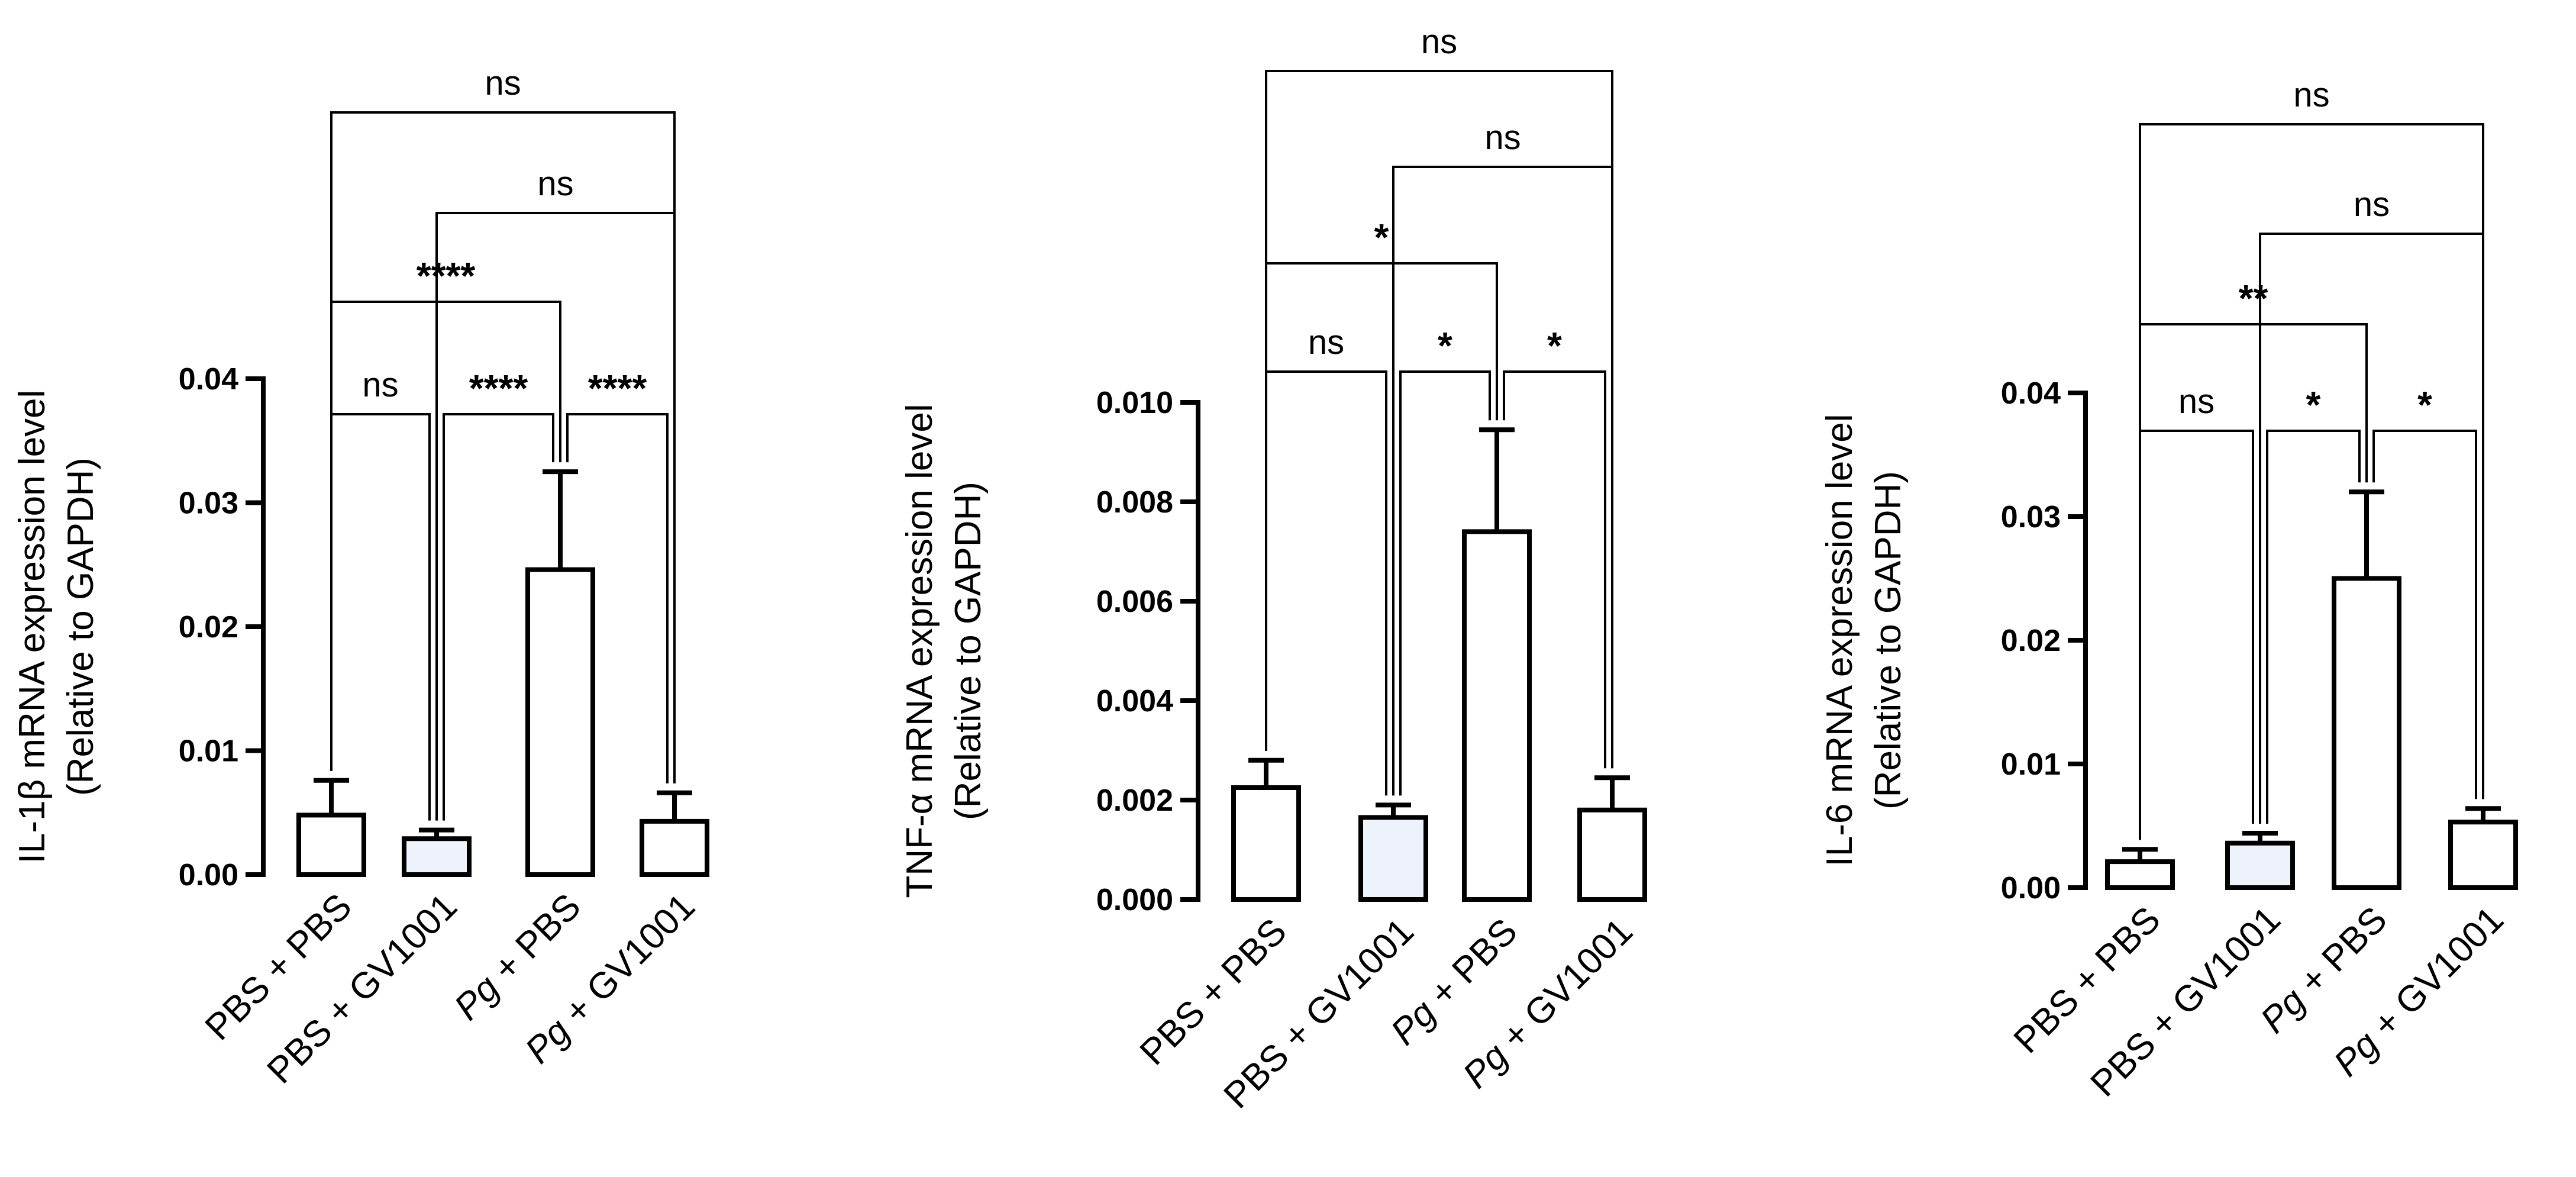  What do you see at coordinates (1134, 403) in the screenshot?
I see `y-tick-label: 0.010` at bounding box center [1134, 403].